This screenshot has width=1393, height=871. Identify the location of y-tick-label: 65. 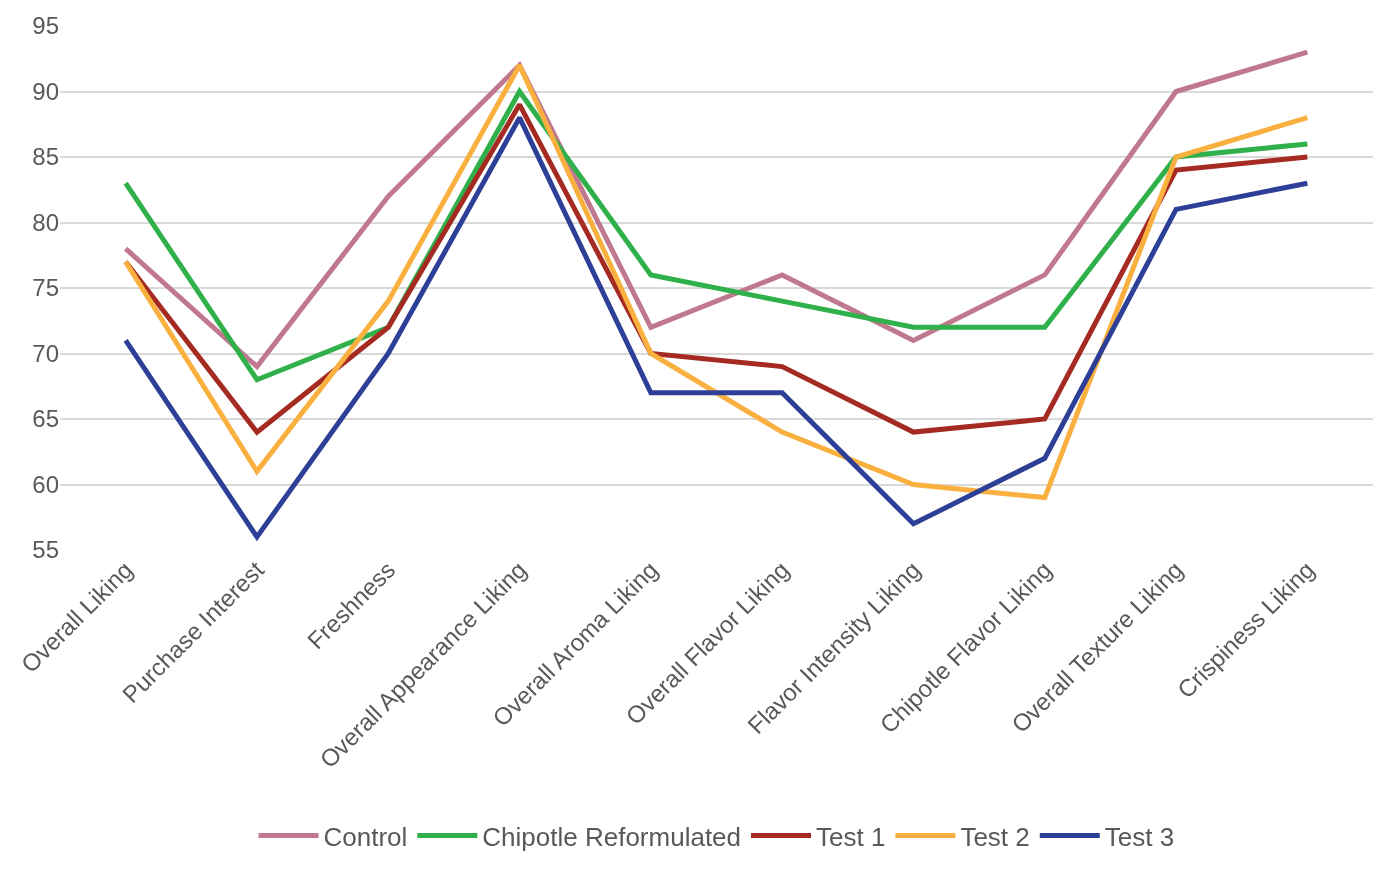
(45, 419).